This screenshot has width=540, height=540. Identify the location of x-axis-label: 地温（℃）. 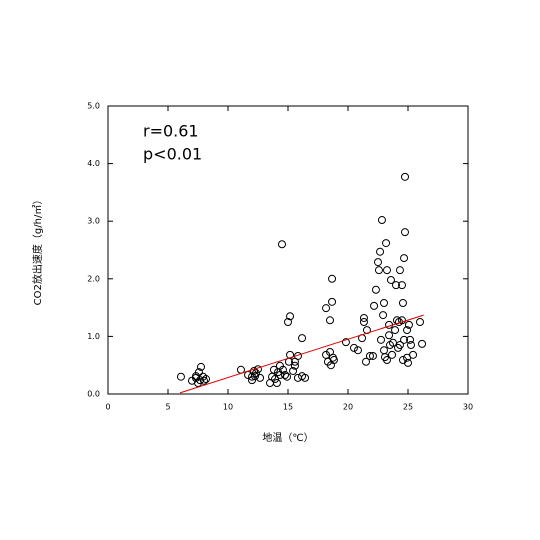
(287, 437).